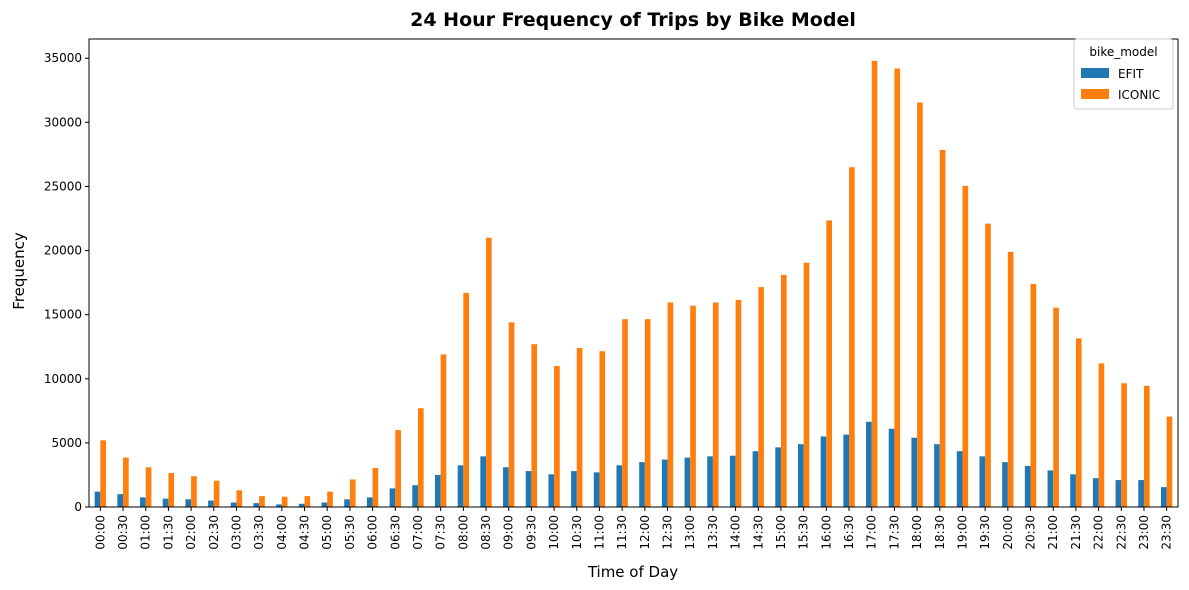  Describe the element at coordinates (350, 532) in the screenshot. I see `x-tick-label: 05:30` at that location.